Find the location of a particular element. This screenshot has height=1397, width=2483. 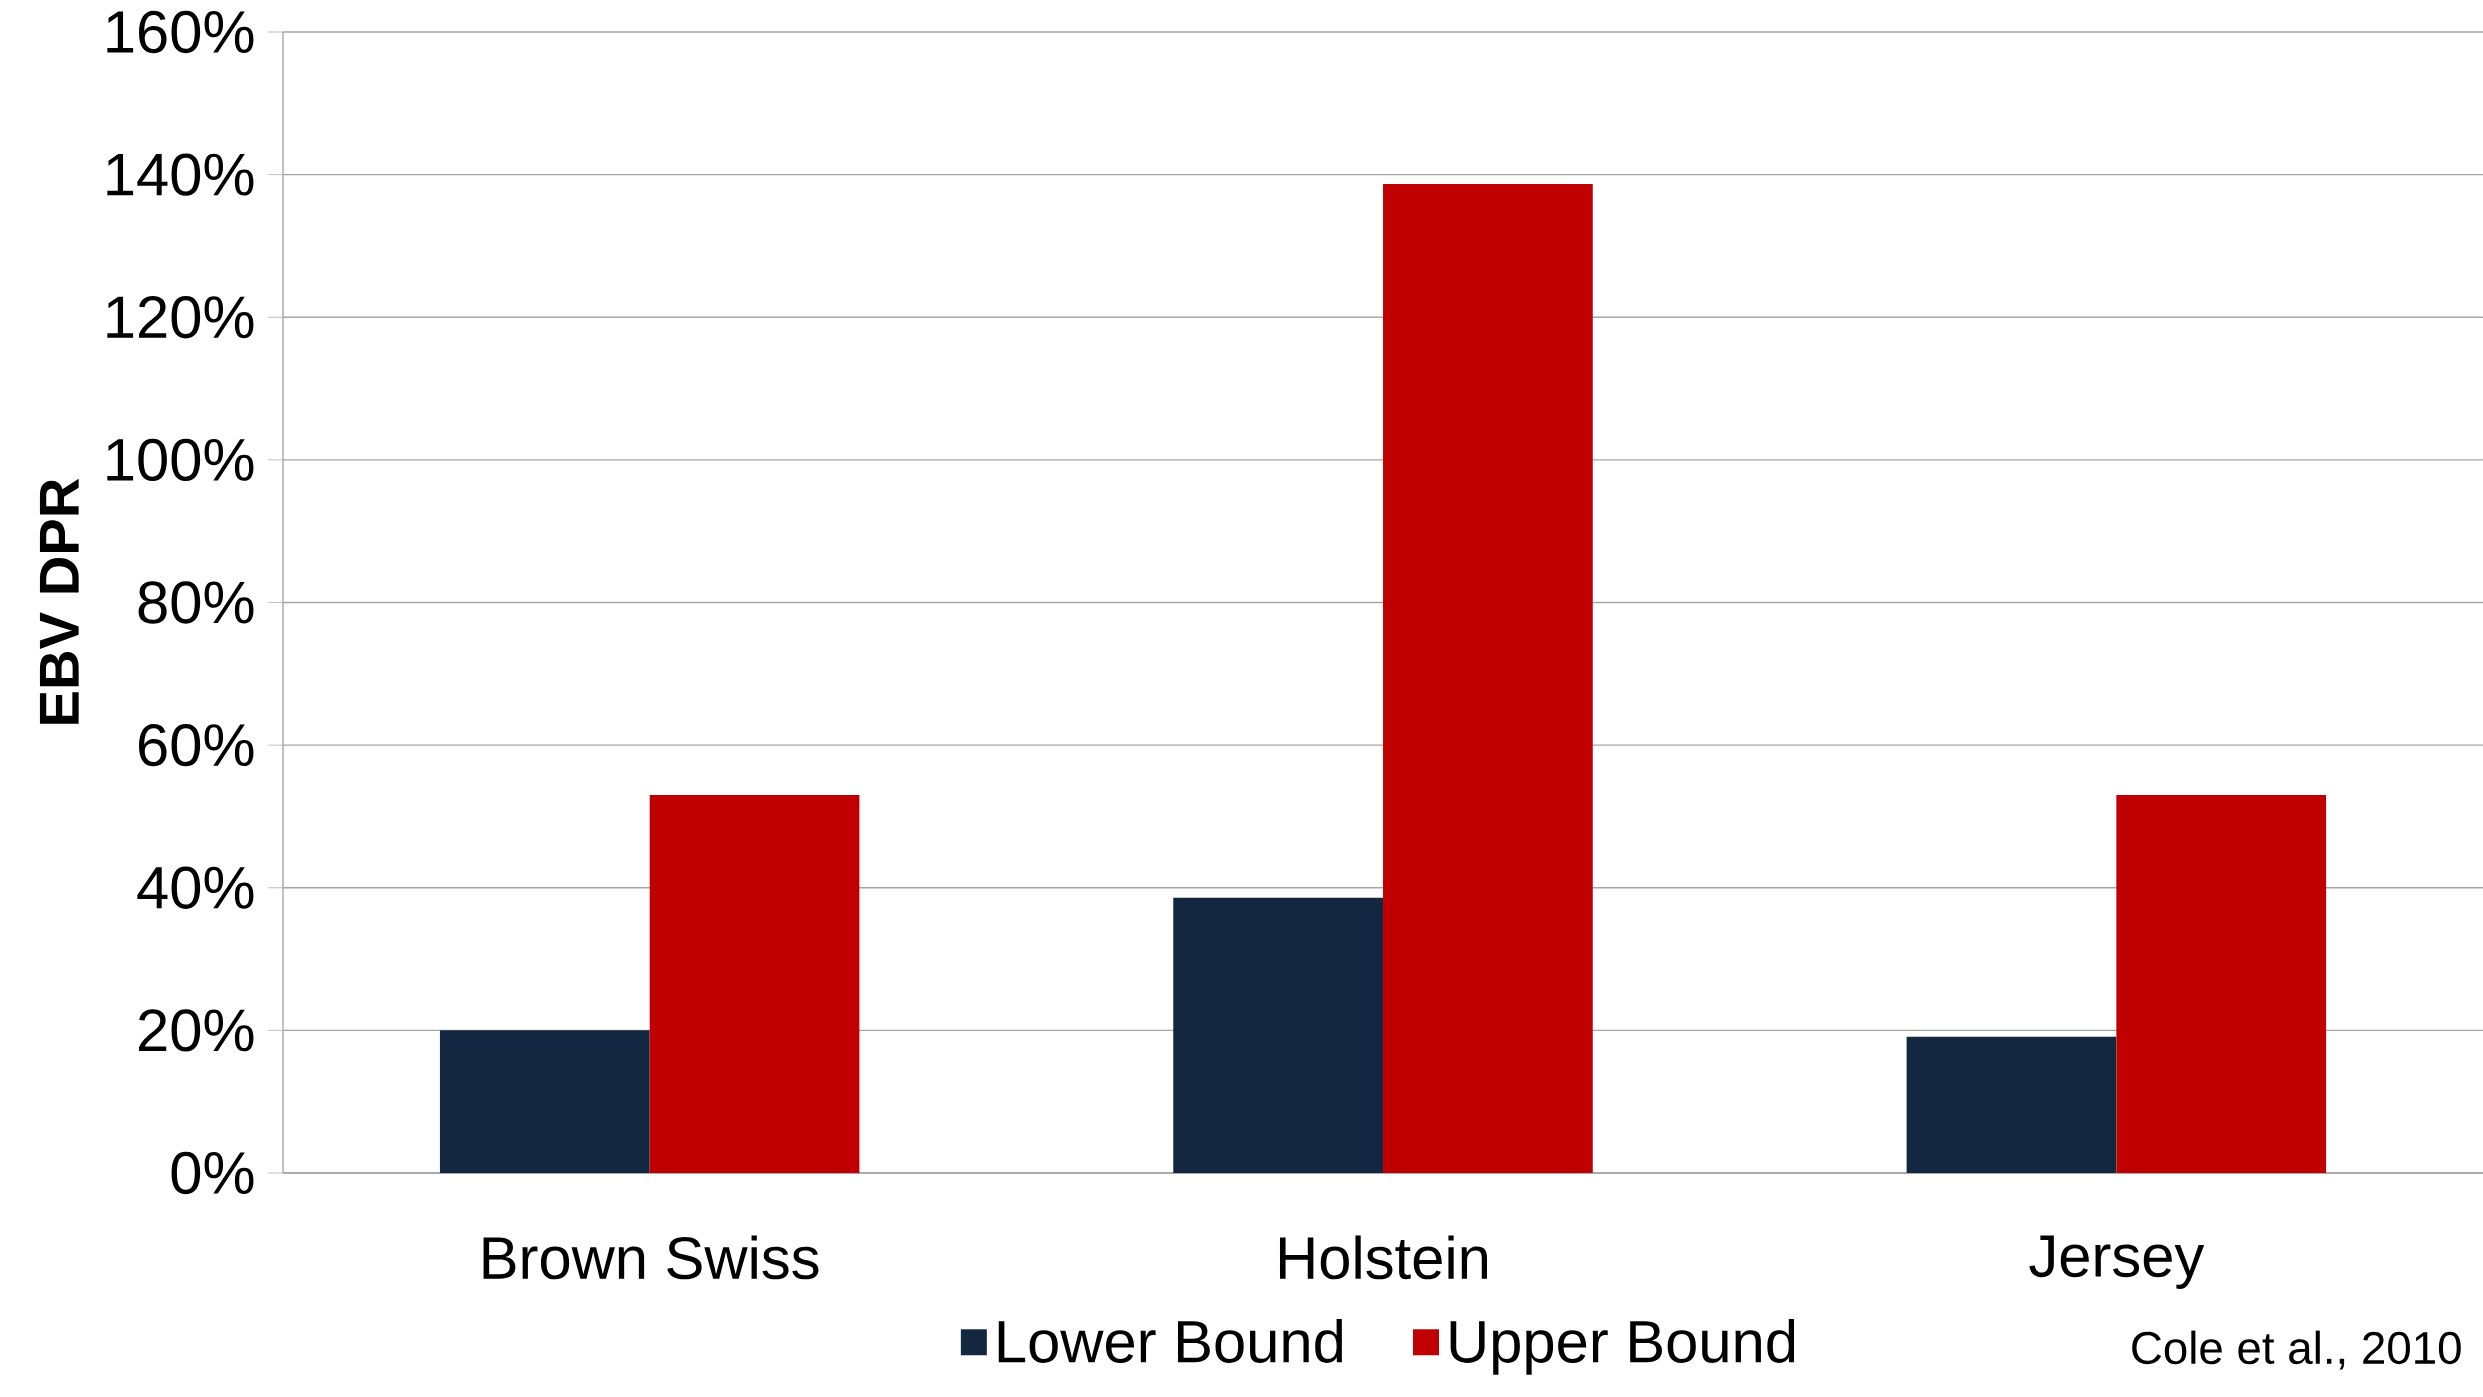

y-tick-label: 40% is located at coordinates (195, 887).